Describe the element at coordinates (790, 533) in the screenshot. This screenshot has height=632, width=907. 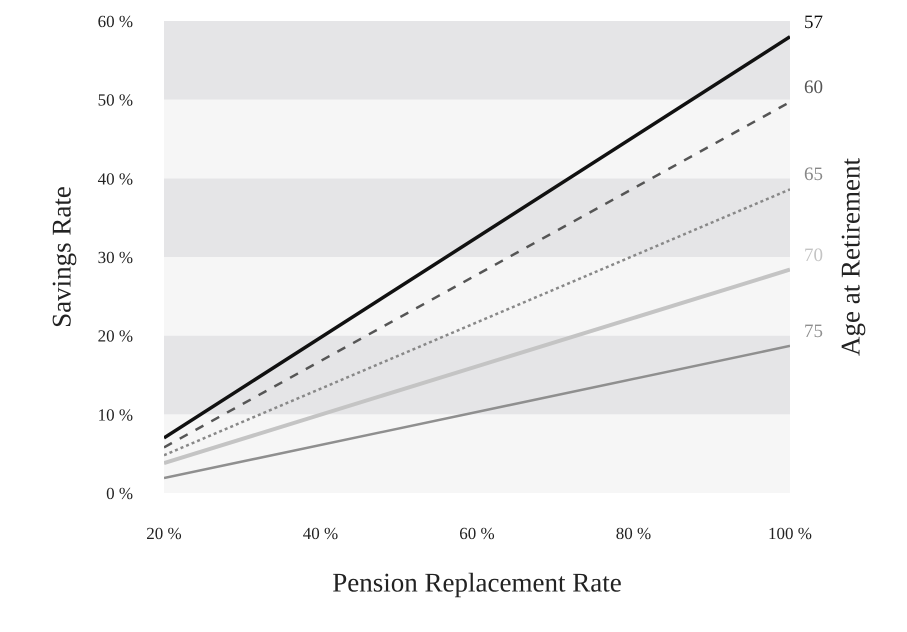
I see `x-tick-label: 100 %` at that location.